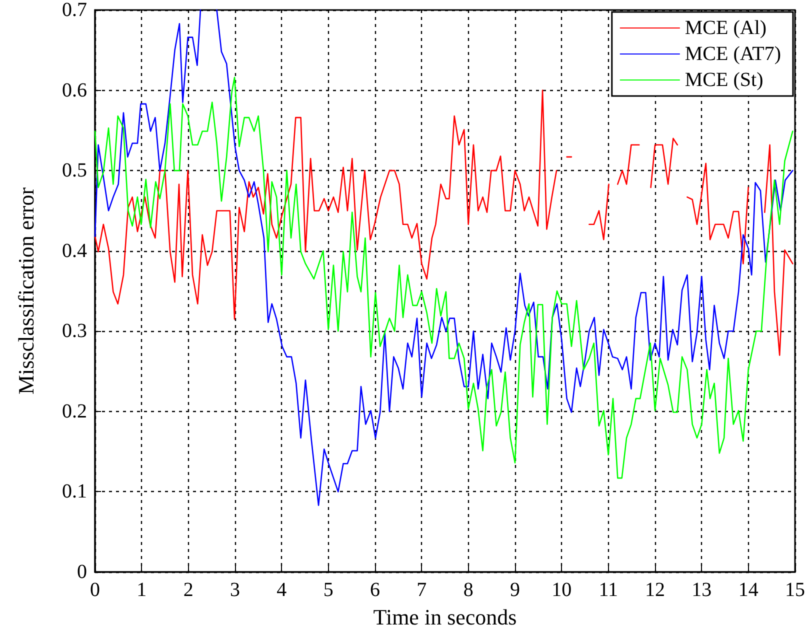  Describe the element at coordinates (188, 590) in the screenshot. I see `x-tick-label: 2` at that location.